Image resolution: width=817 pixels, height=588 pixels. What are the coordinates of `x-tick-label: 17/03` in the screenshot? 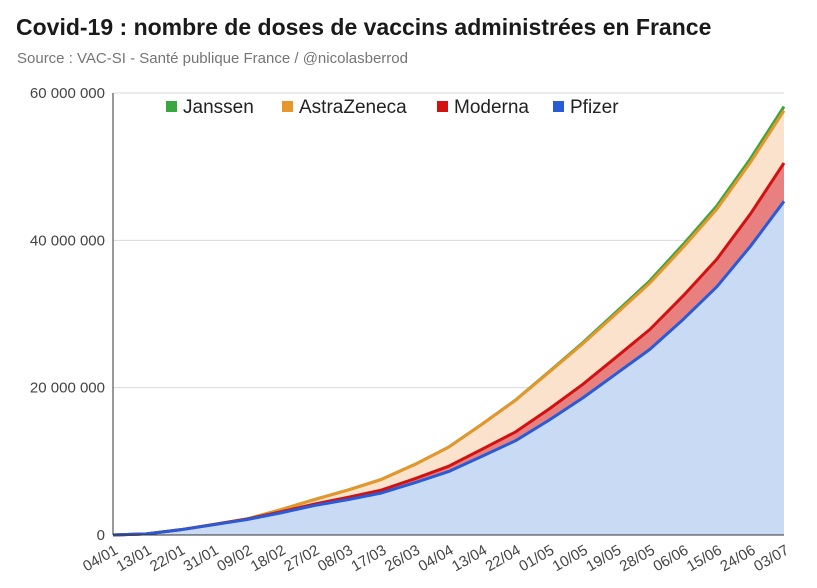 It's located at (368, 558).